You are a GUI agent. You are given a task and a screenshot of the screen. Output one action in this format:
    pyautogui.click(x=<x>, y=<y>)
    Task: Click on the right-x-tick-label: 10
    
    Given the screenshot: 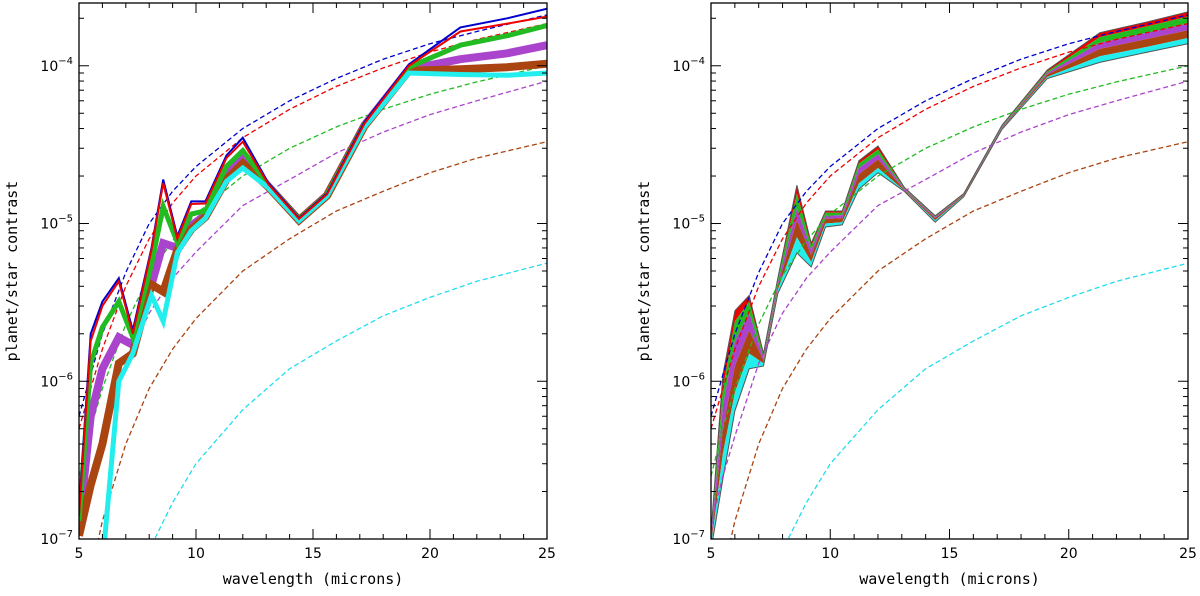 What is the action you would take?
    pyautogui.click(x=830, y=554)
    